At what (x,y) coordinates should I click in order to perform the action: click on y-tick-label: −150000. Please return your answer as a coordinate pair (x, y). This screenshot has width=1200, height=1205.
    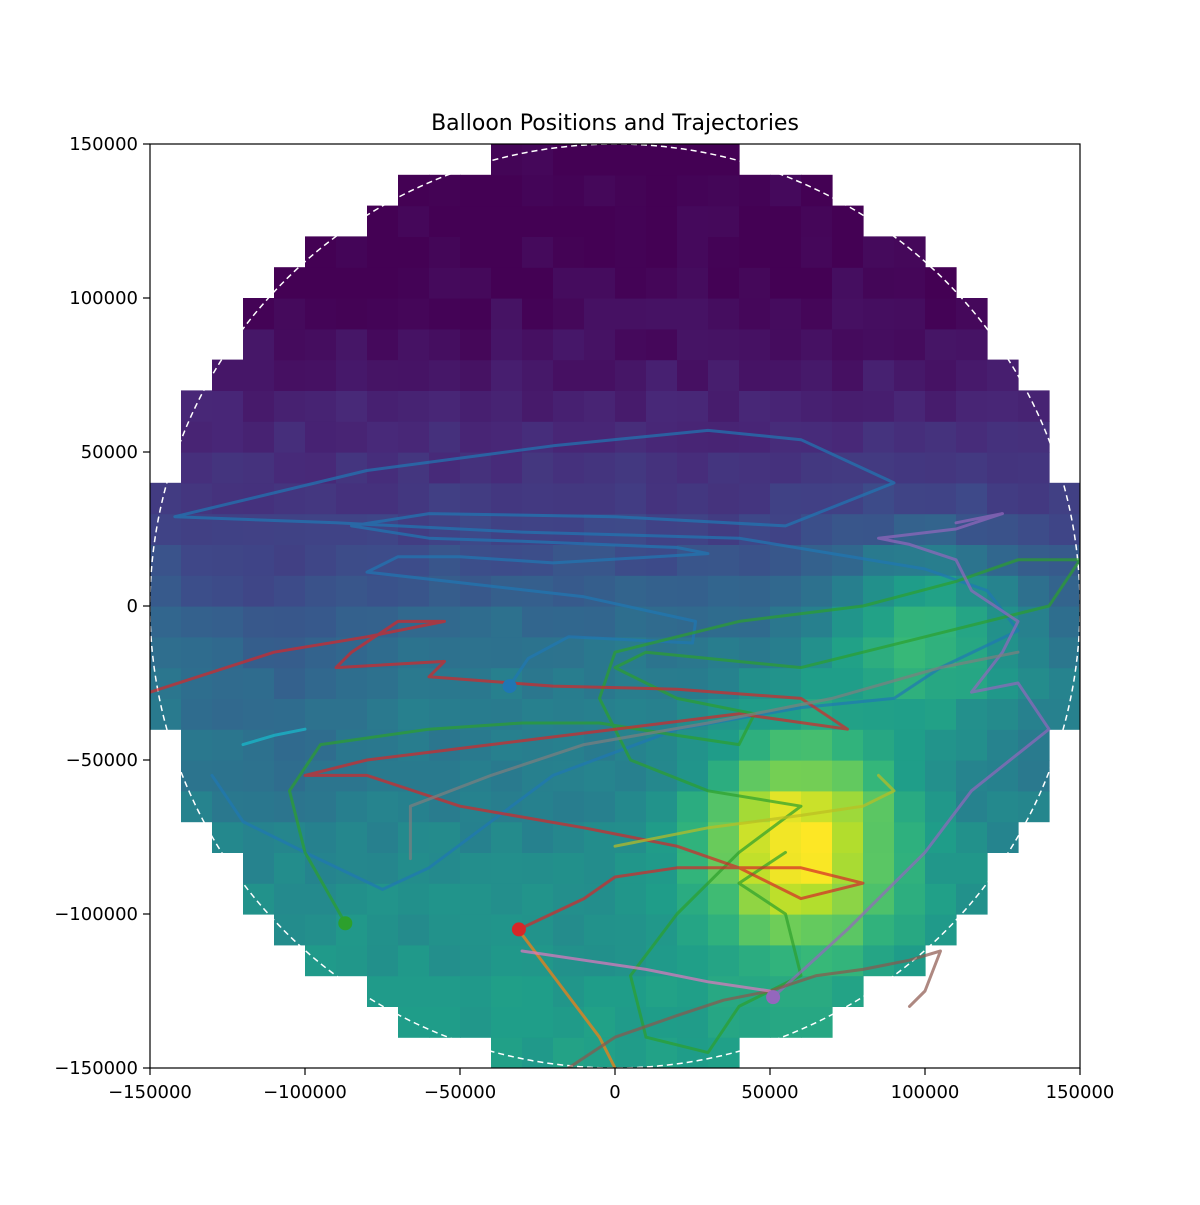
    Looking at the image, I should click on (96, 1068).